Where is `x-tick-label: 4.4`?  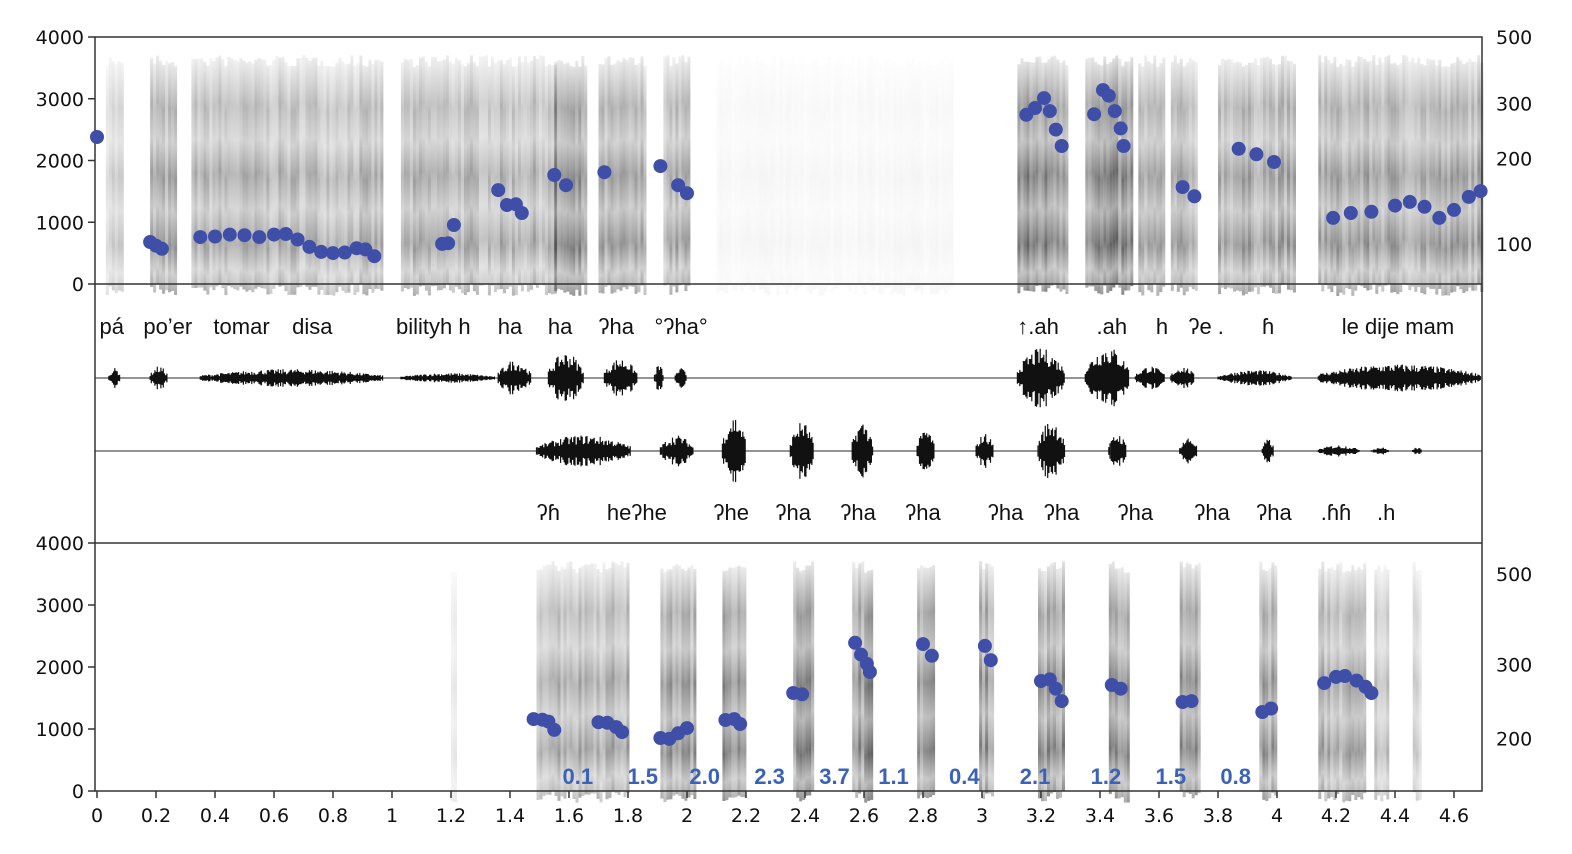
x-tick-label: 4.4 is located at coordinates (1395, 816).